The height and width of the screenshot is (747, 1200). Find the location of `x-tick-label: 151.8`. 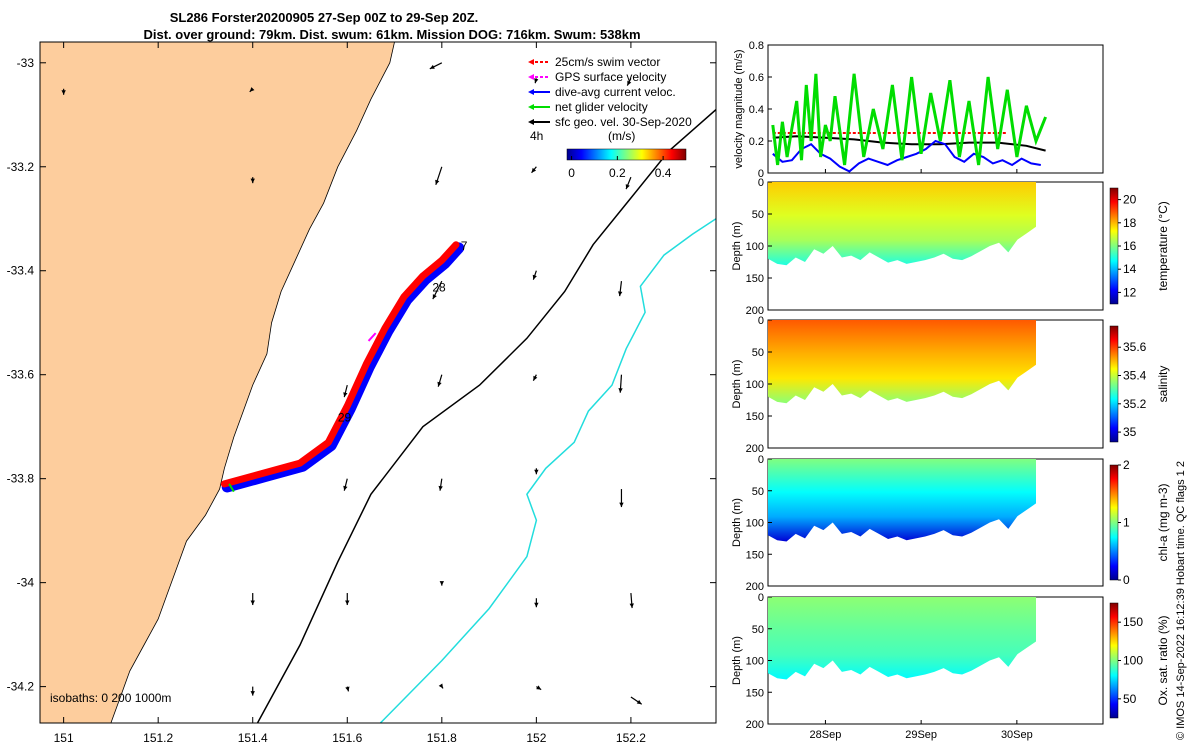

x-tick-label: 151.8 is located at coordinates (442, 738).